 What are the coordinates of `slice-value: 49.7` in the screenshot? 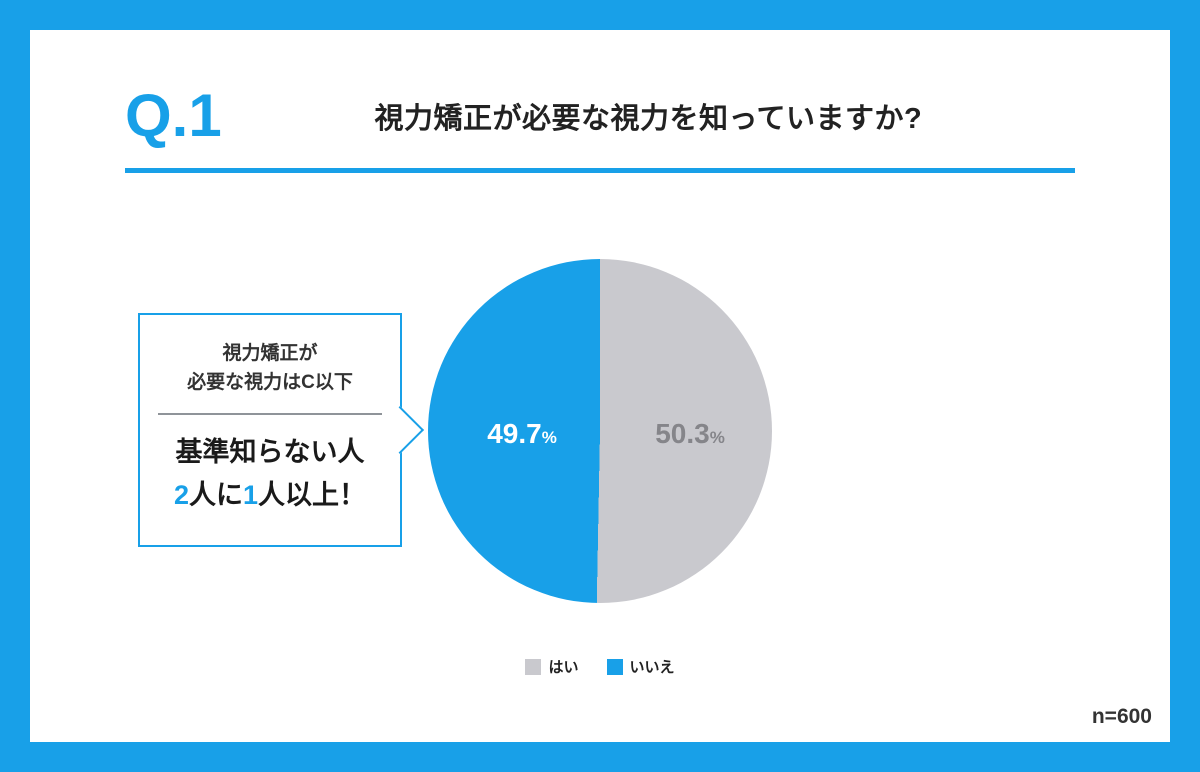 It's located at (514, 433).